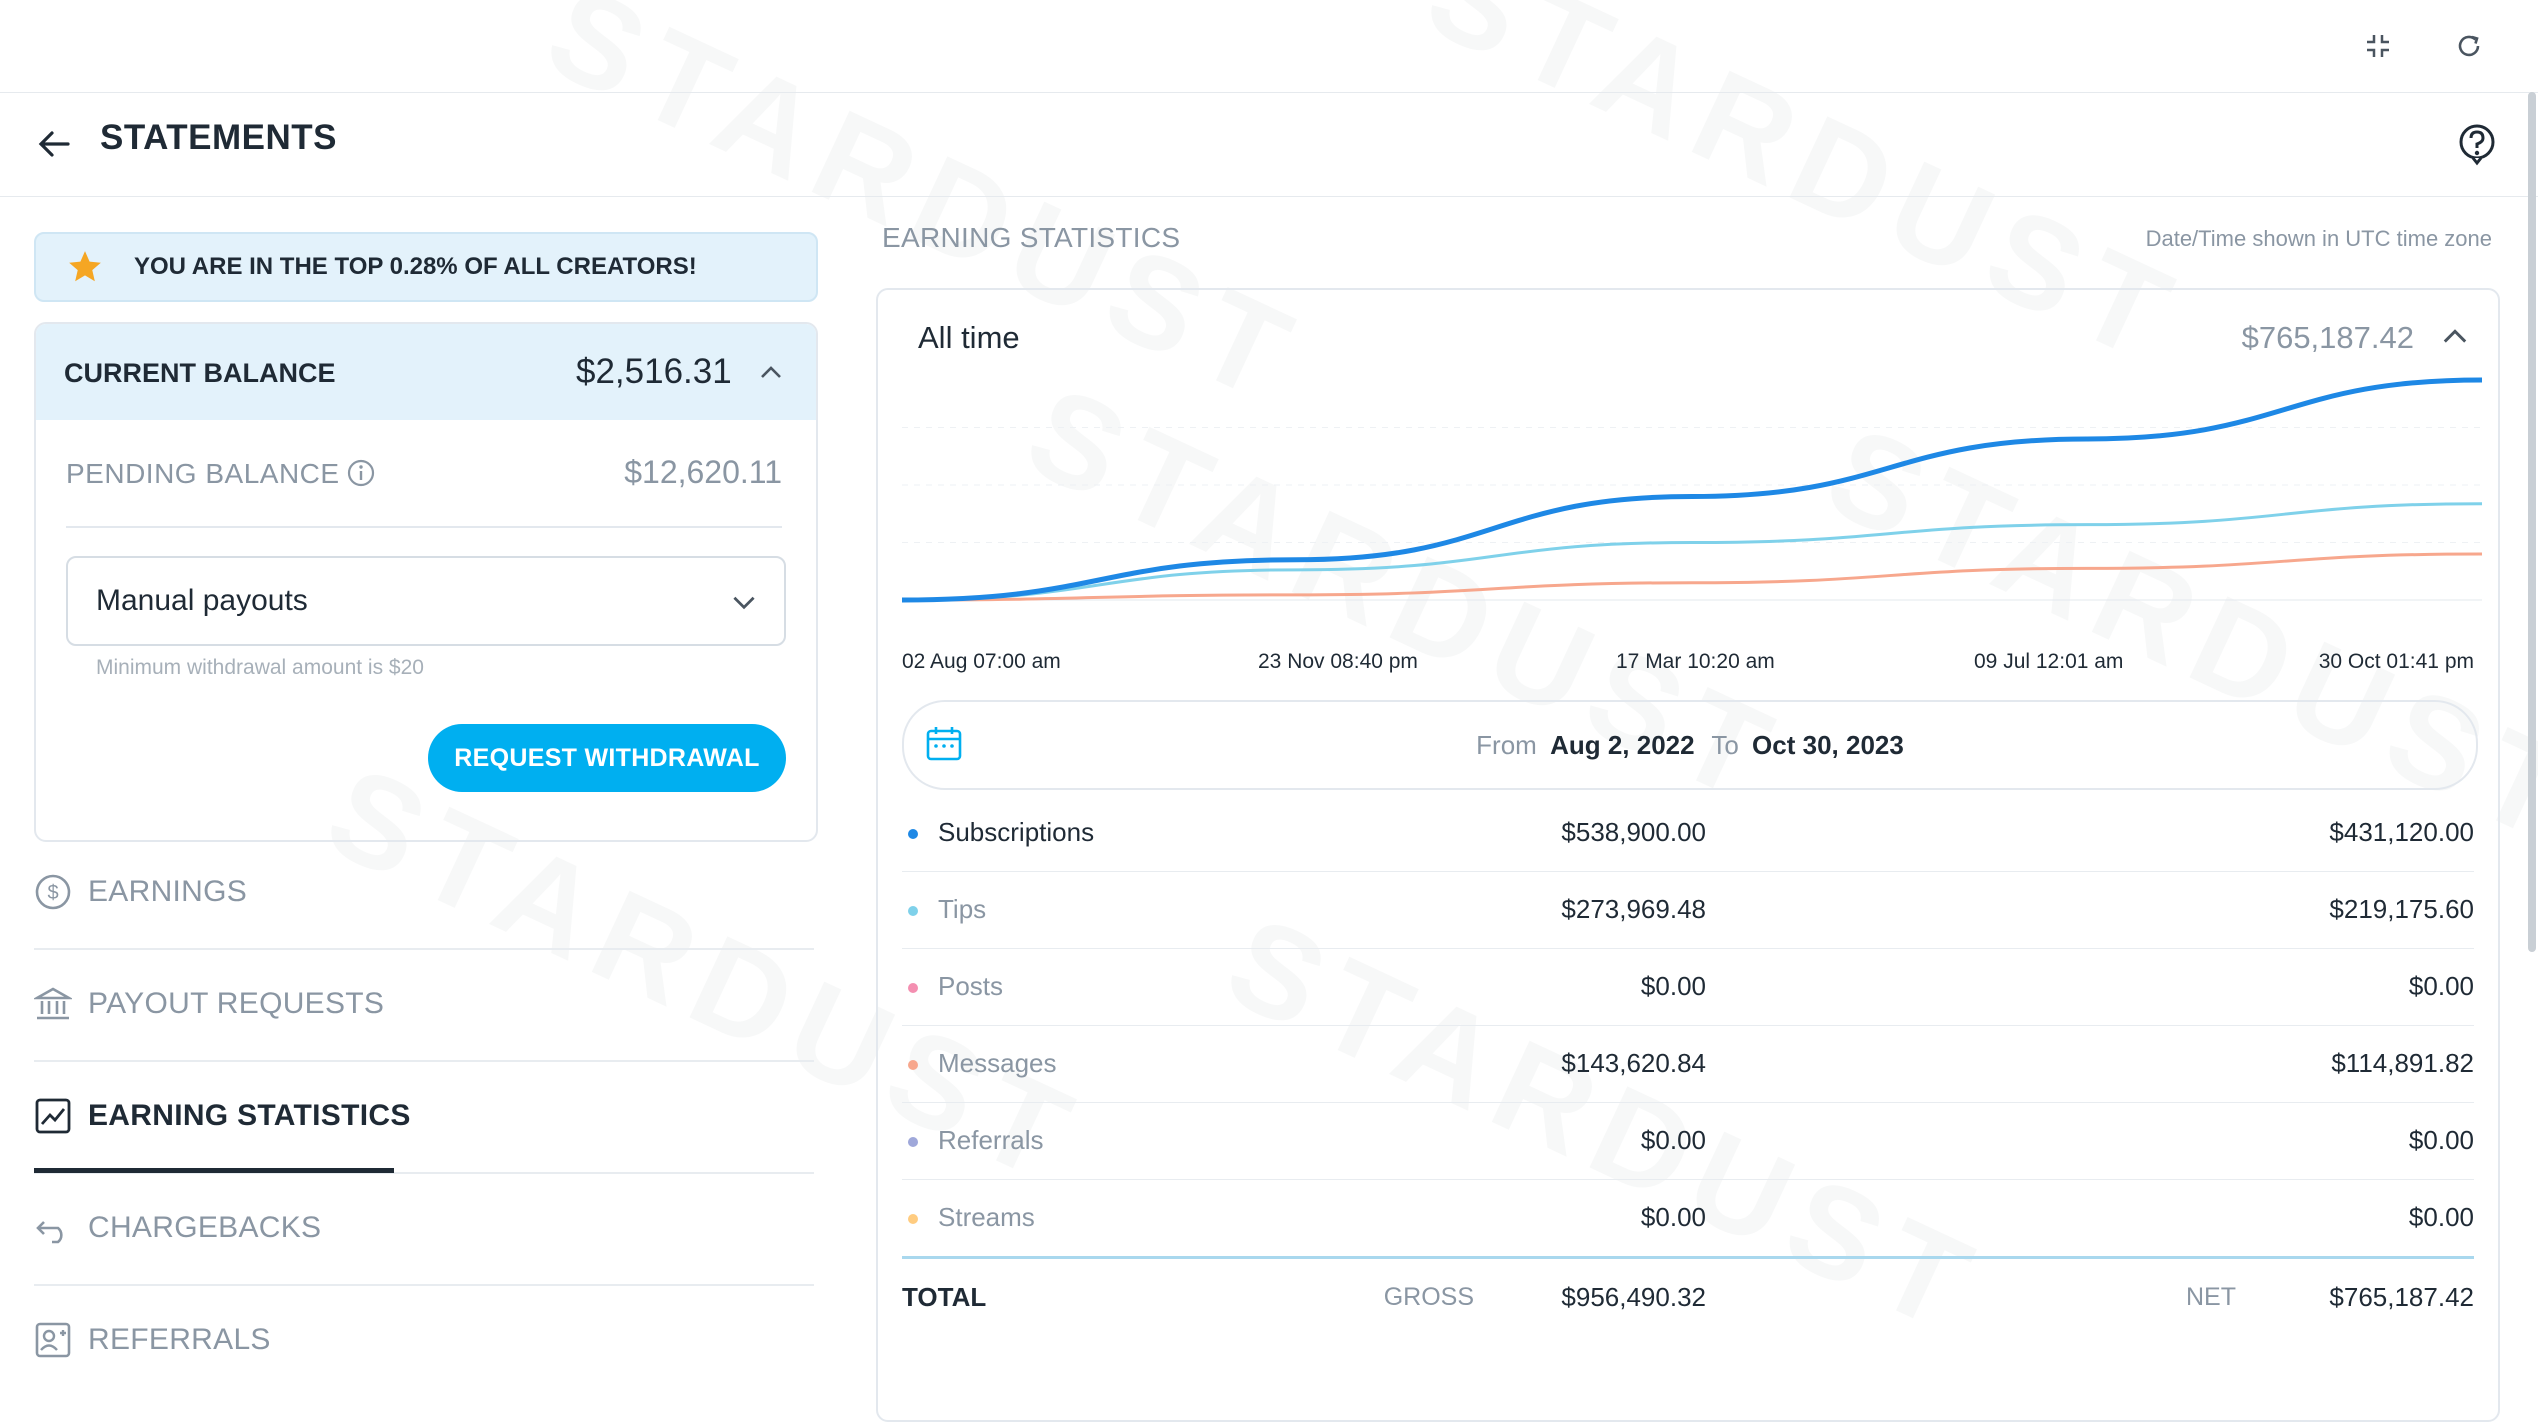  I want to click on nav-item-chargebacks: CHARGEBACKS, so click(424, 1229).